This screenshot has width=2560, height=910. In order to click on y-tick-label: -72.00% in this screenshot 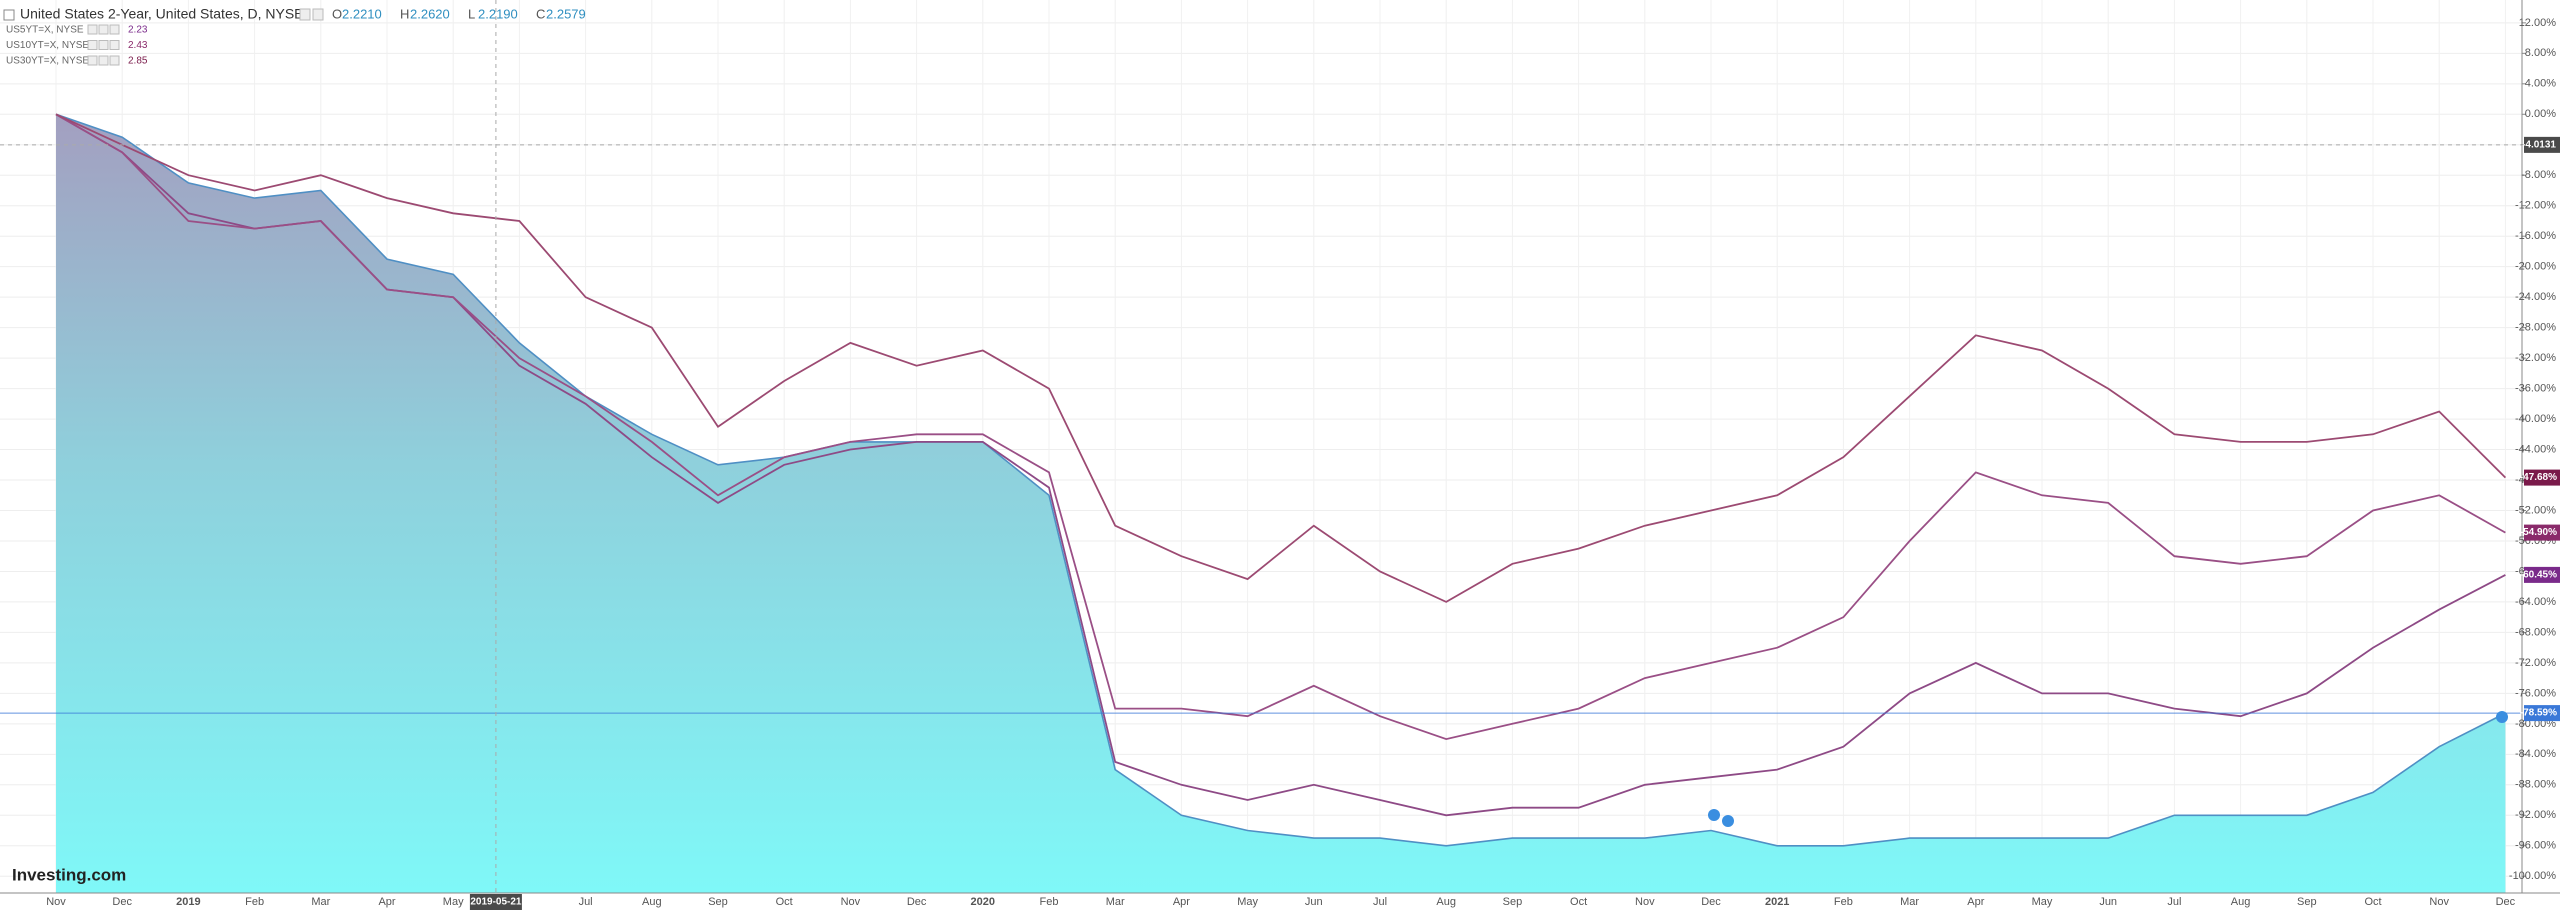, I will do `click(2535, 663)`.